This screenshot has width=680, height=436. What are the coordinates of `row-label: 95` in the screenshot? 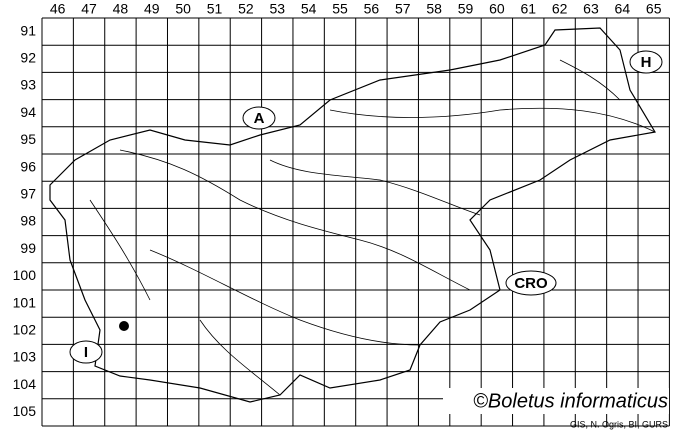 It's located at (28, 139).